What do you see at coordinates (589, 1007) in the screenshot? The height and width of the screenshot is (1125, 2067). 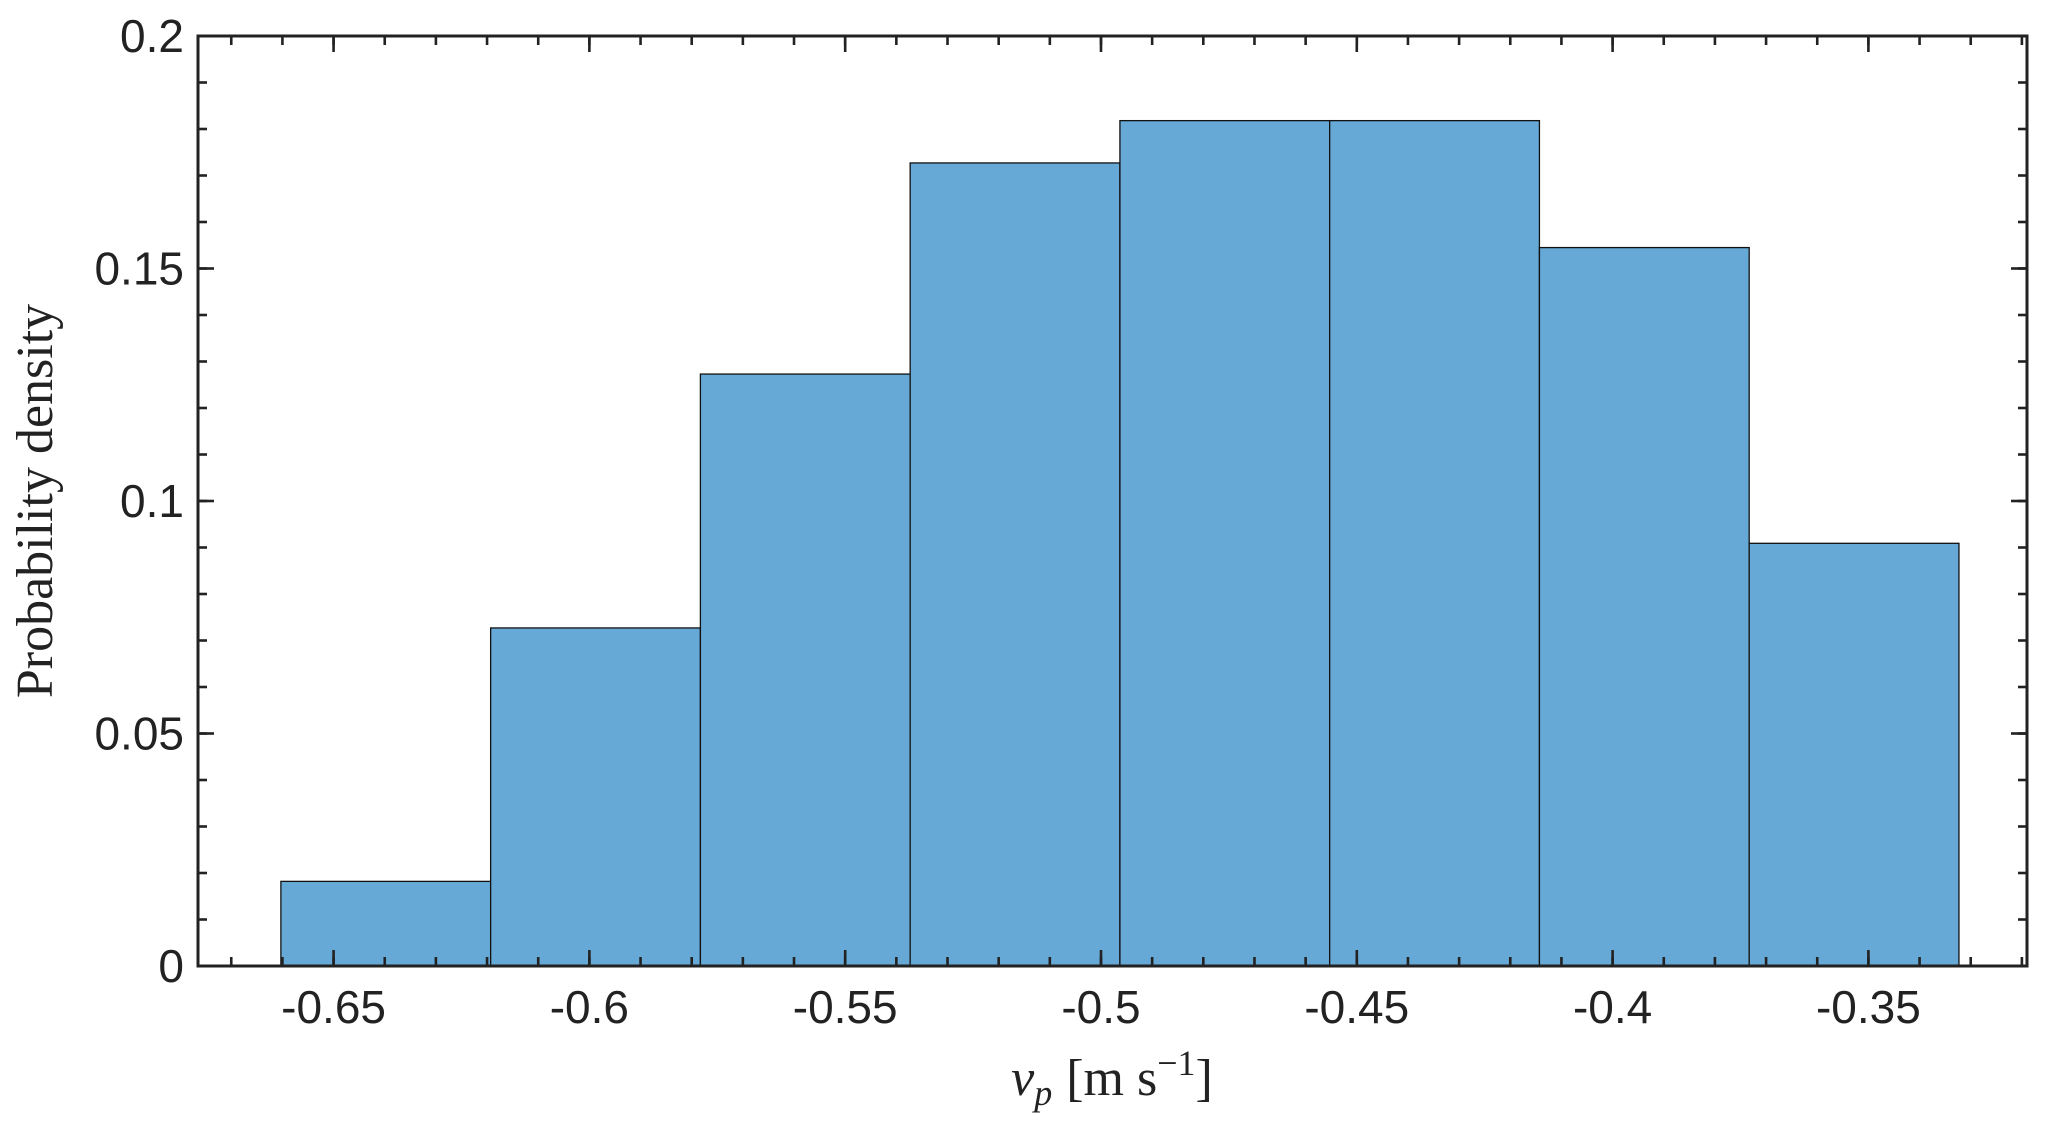 I see `x-tick-label: -0.6` at bounding box center [589, 1007].